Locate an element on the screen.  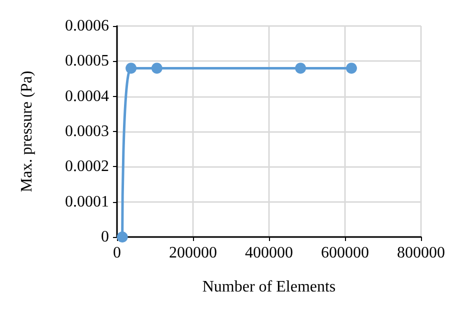
x-tick-label: 400000 is located at coordinates (269, 253).